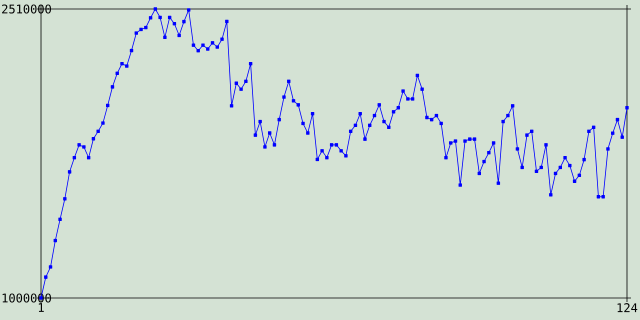  Describe the element at coordinates (41, 307) in the screenshot. I see `x-tick-label: 1` at that location.